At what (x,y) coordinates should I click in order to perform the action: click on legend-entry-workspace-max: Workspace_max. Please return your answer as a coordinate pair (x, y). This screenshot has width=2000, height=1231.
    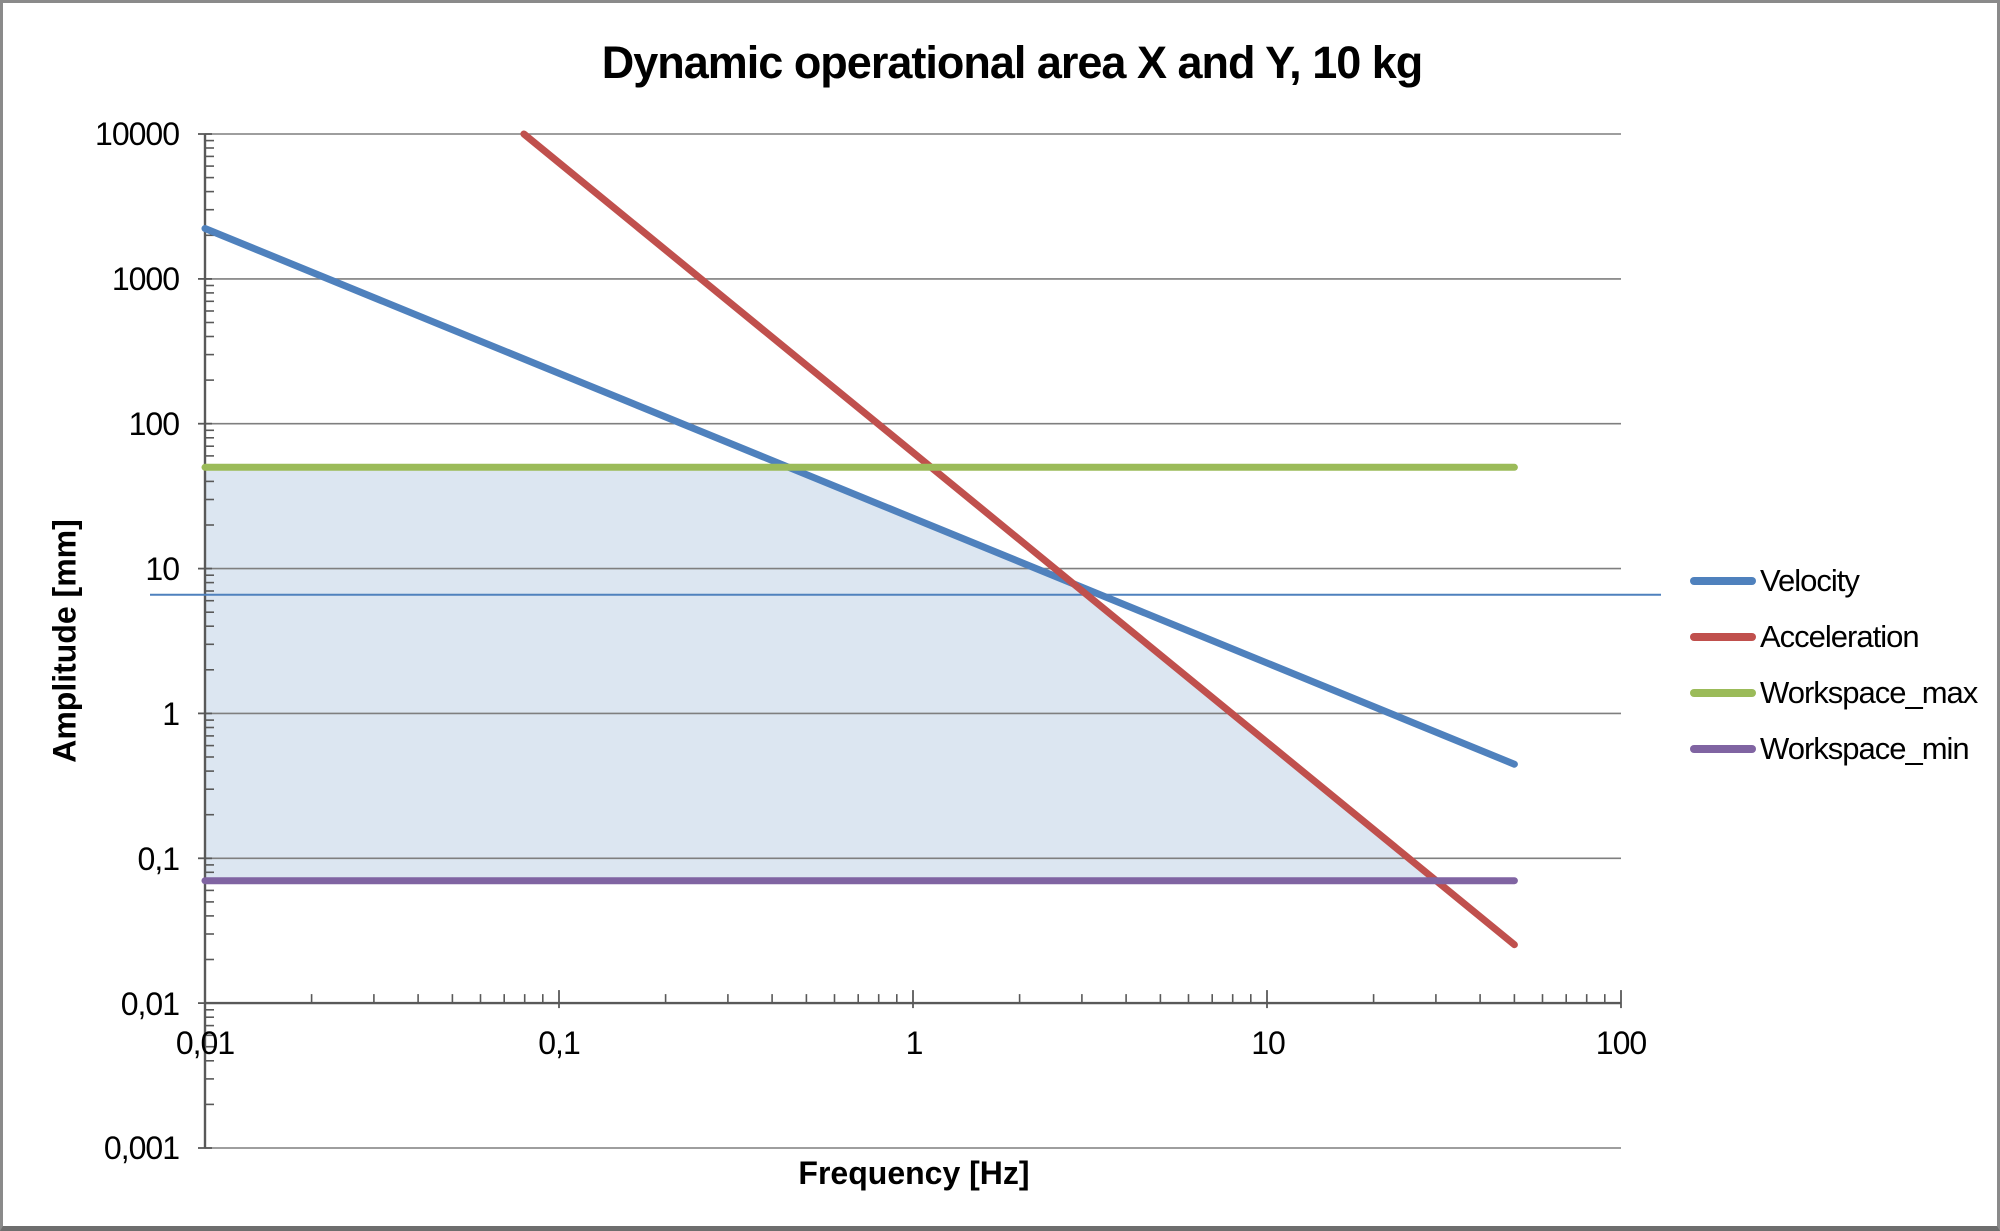
    Looking at the image, I should click on (1840, 693).